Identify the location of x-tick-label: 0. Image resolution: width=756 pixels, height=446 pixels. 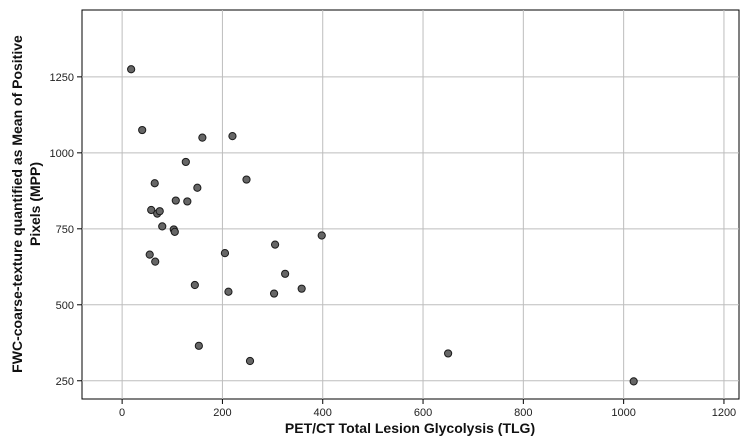
(122, 413).